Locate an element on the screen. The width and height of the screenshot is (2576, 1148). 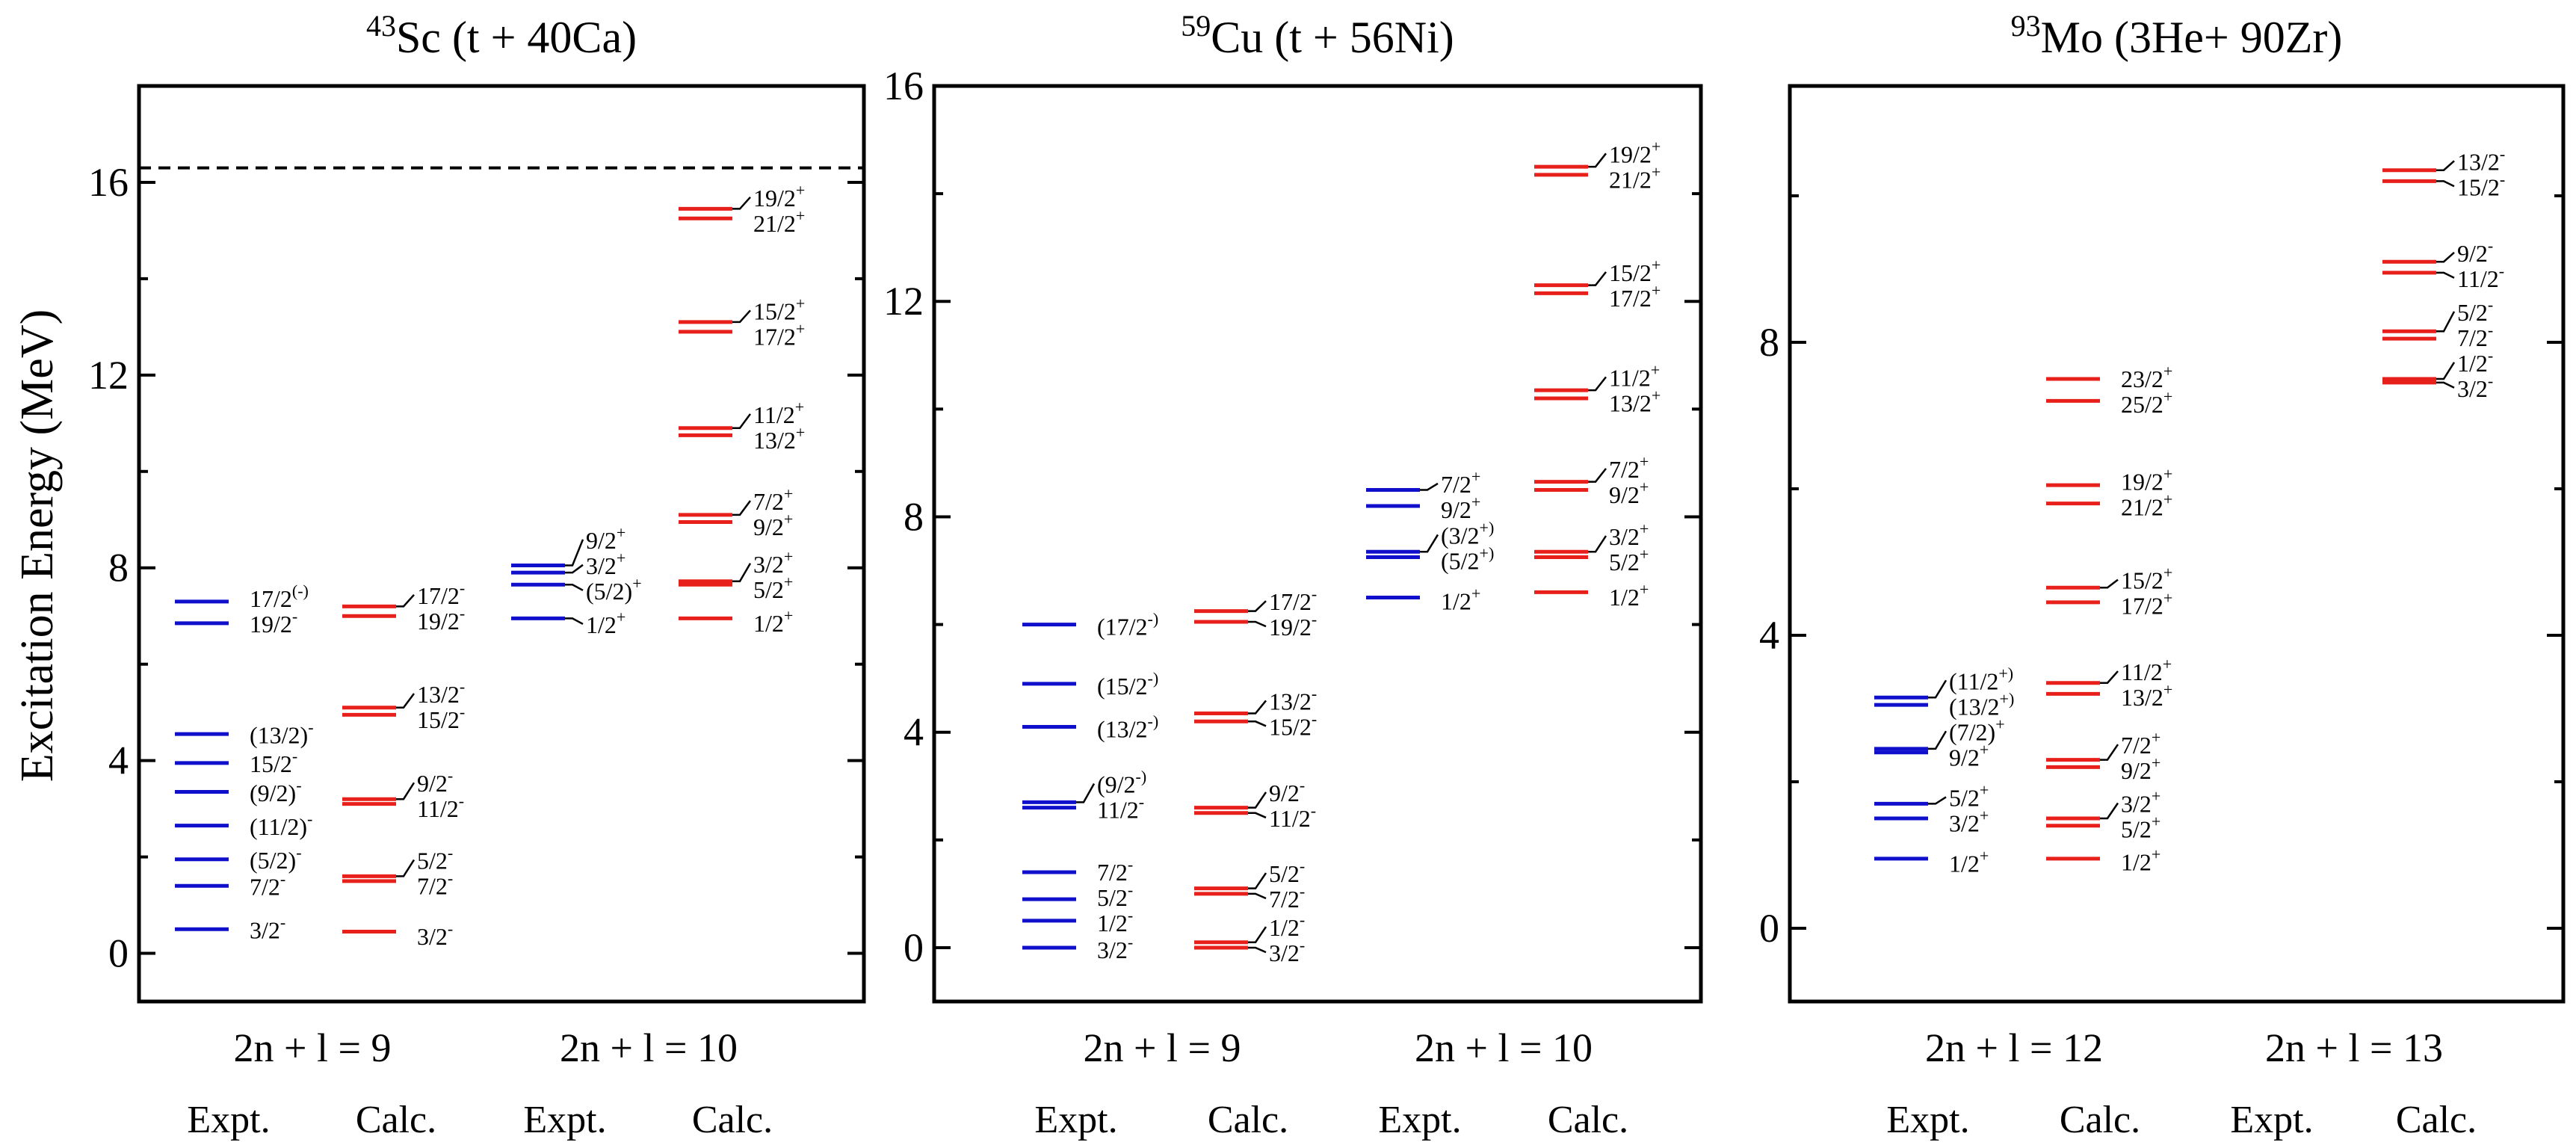
group-label: 2n + l = 12 is located at coordinates (2014, 1047).